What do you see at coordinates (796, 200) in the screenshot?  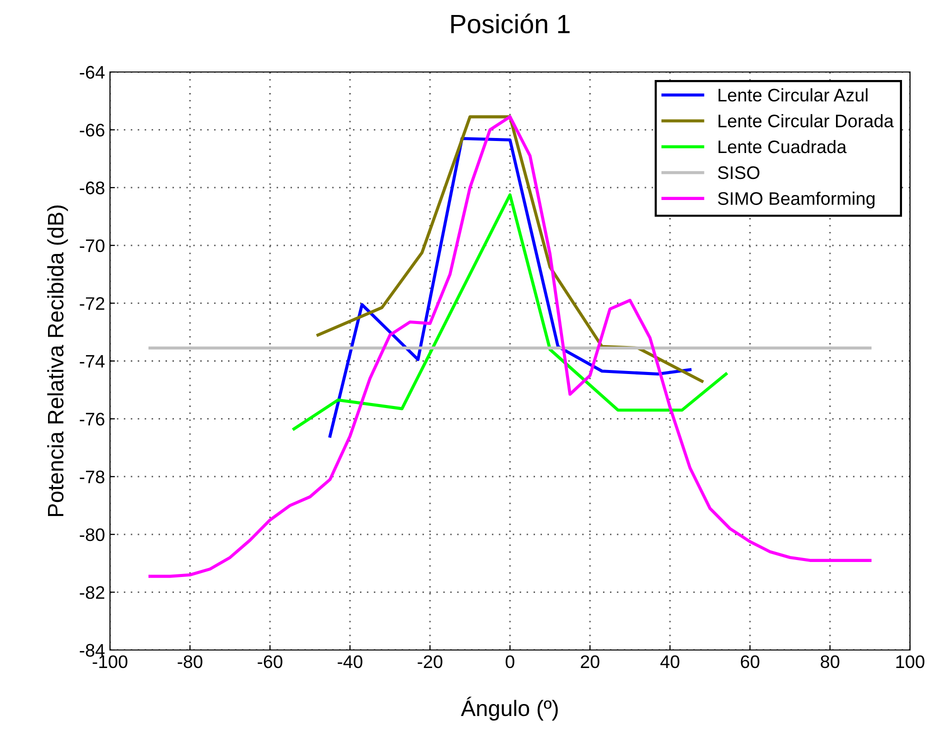 I see `legend-label: SIMO Beamforming` at bounding box center [796, 200].